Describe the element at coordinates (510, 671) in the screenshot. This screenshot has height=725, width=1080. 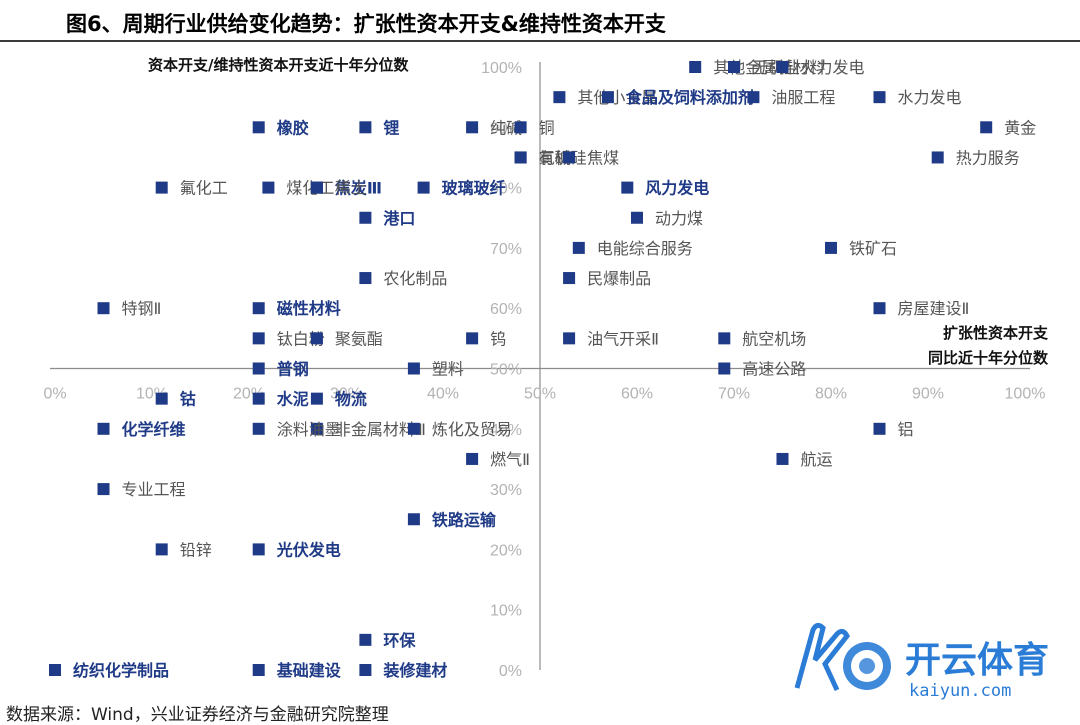
I see `y-tick-label: 0%` at that location.